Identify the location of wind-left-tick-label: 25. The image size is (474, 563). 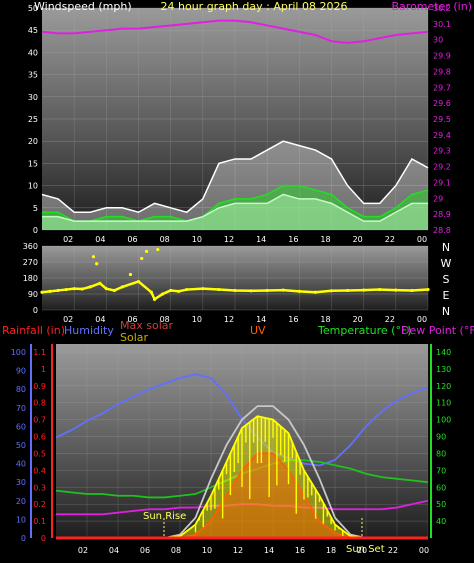
(33, 119).